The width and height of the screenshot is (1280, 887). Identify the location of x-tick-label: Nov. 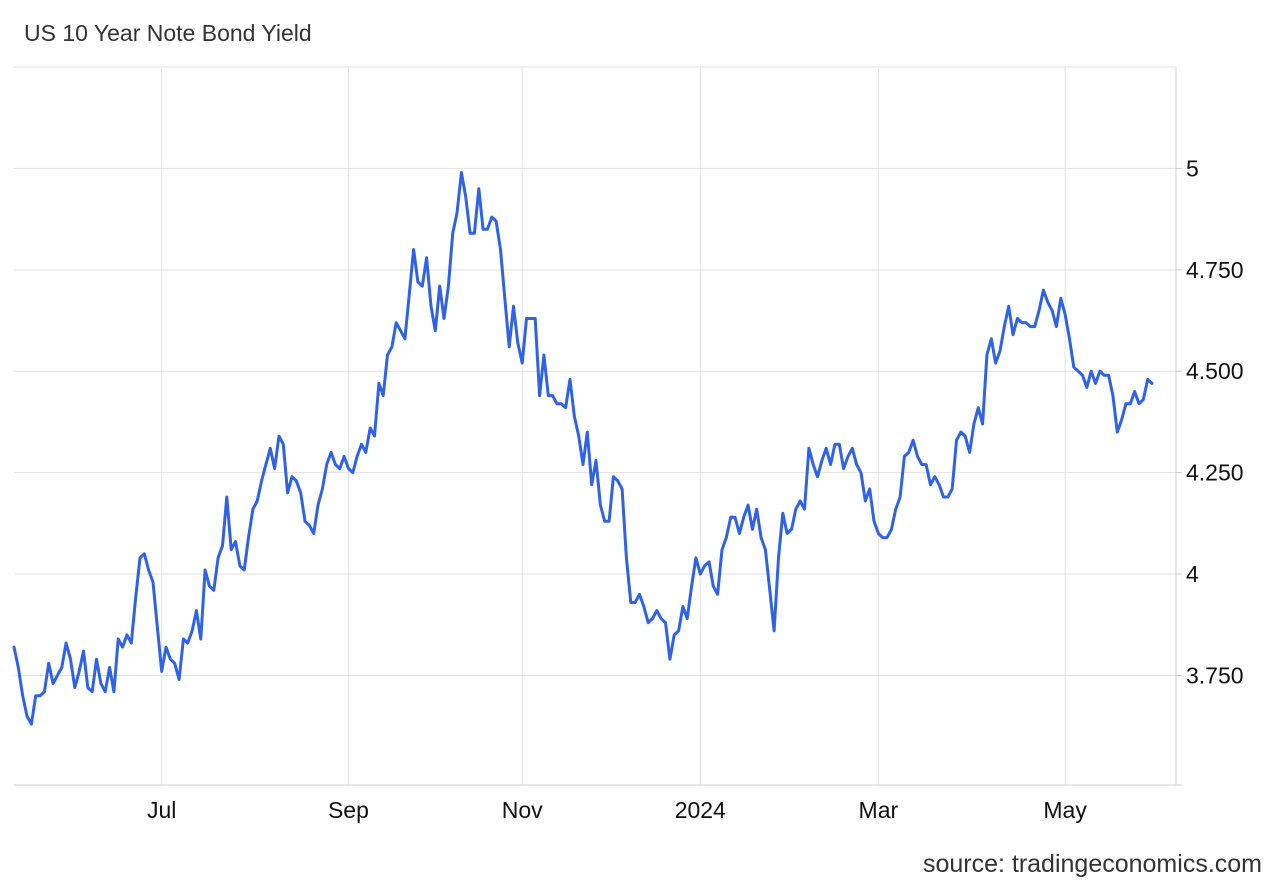
(522, 810).